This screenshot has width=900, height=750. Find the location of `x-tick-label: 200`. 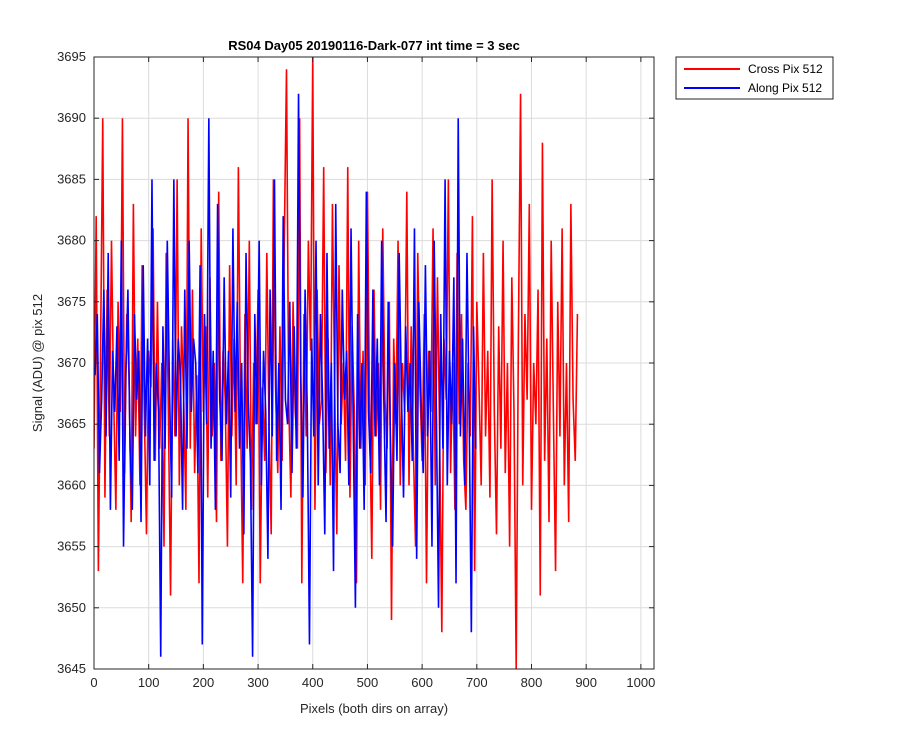

x-tick-label: 200 is located at coordinates (204, 682).